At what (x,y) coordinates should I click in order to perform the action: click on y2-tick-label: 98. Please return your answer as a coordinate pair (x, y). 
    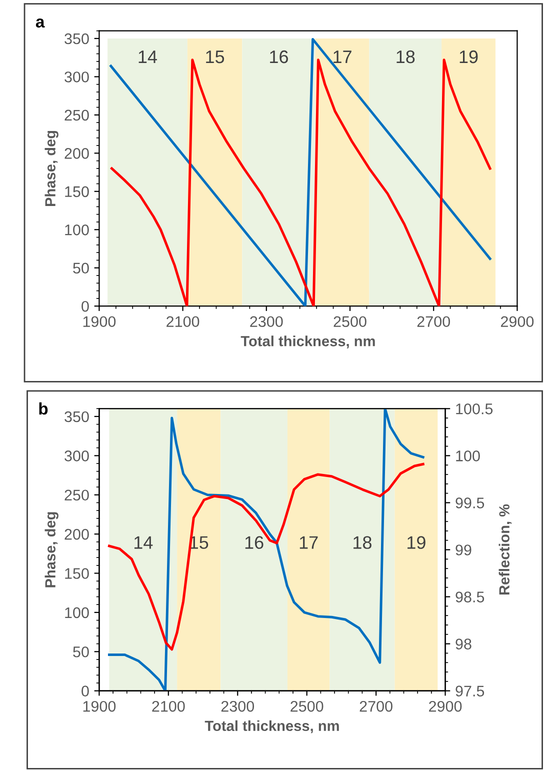
    Looking at the image, I should click on (464, 644).